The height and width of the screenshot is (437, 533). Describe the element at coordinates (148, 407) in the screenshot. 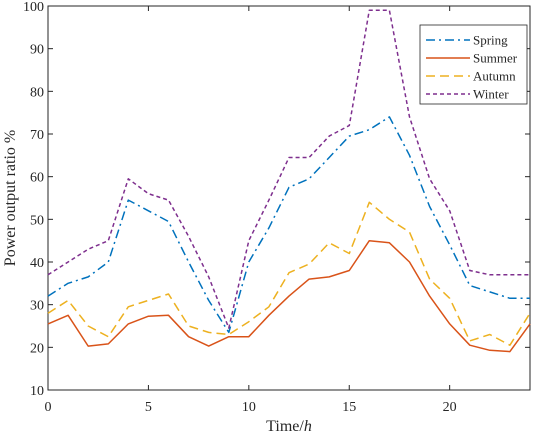

I see `x-tick-label: 5` at that location.